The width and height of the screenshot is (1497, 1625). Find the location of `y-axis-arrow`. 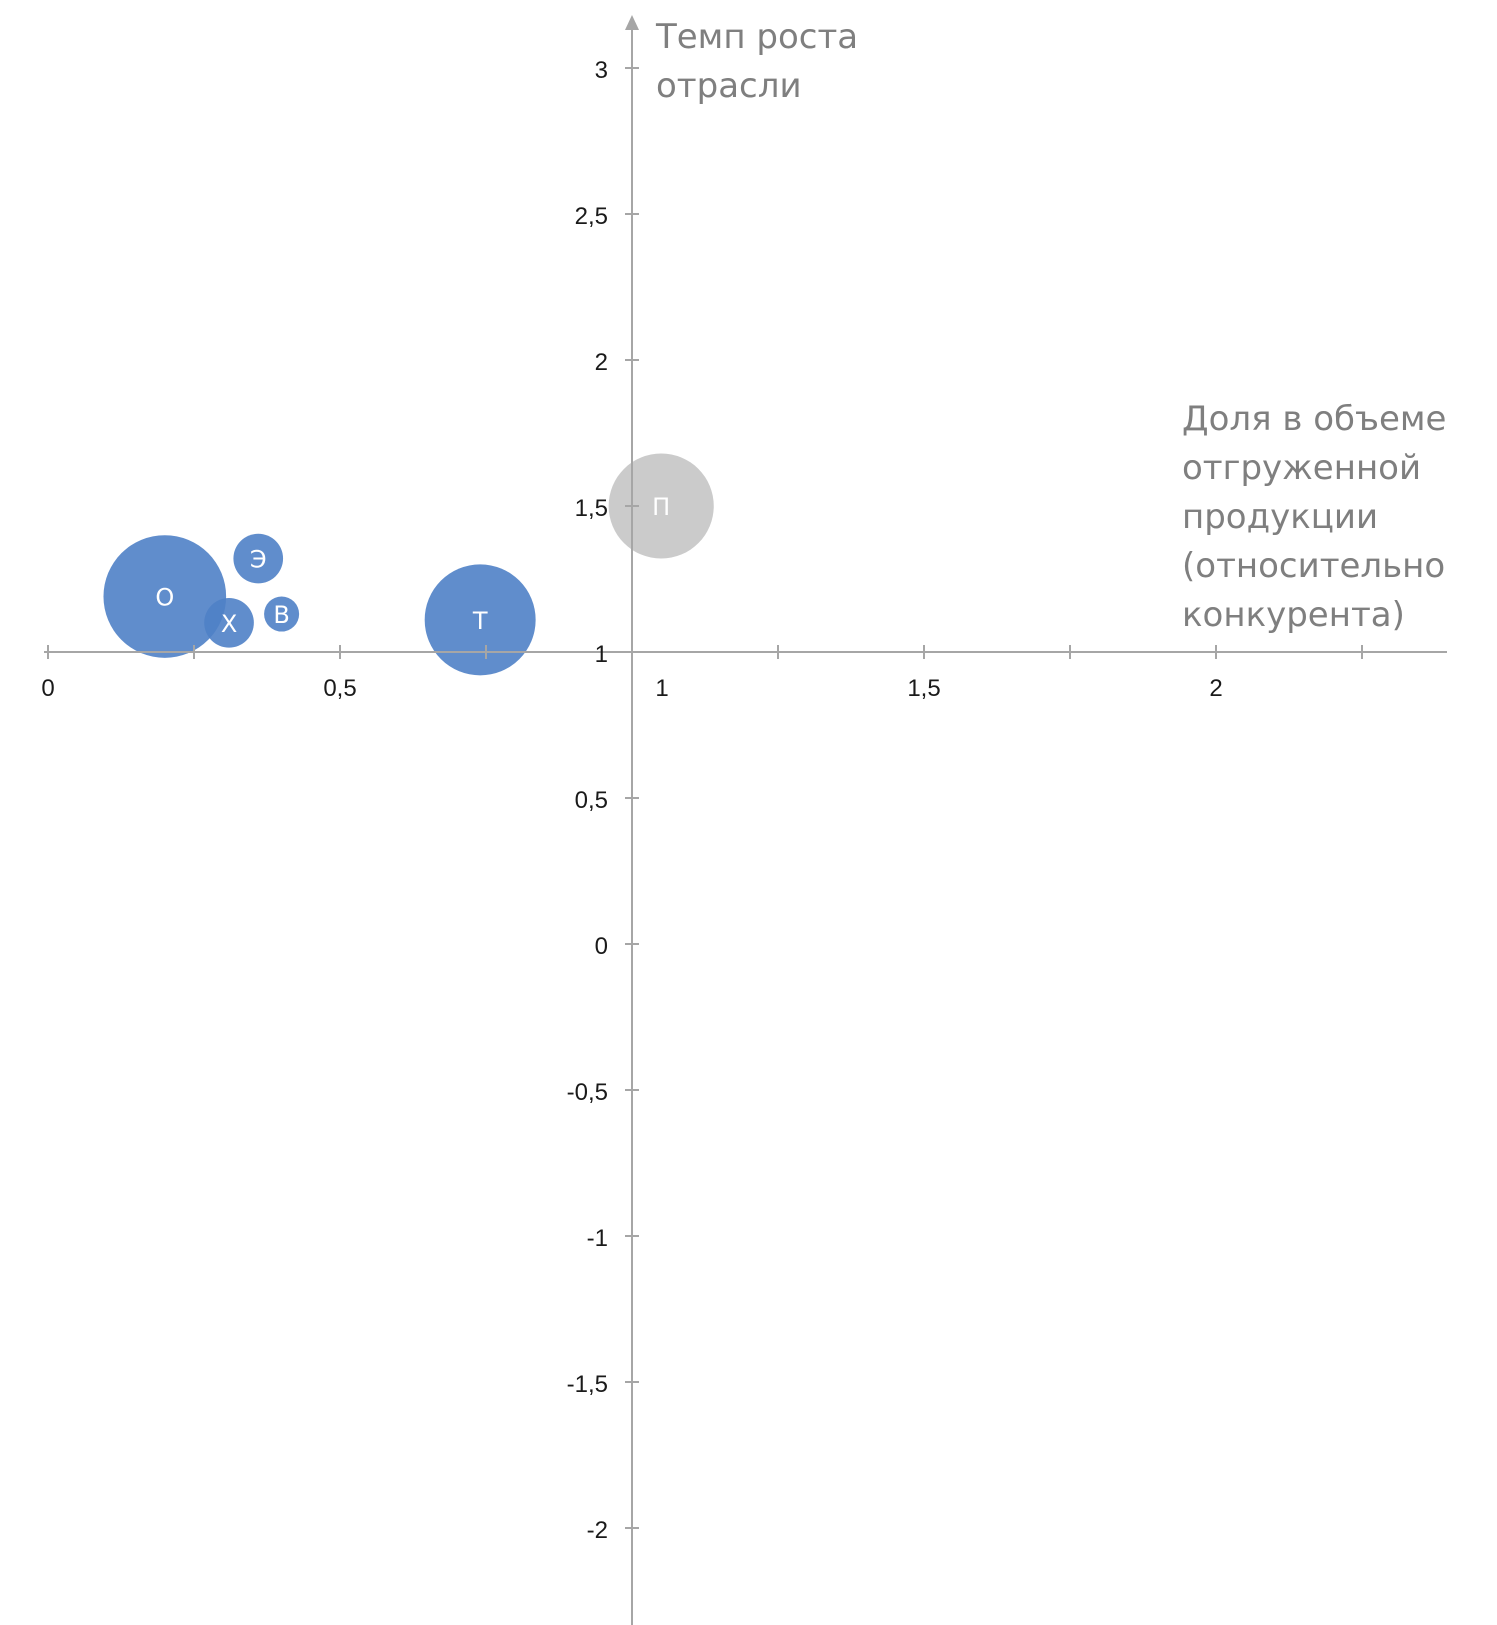

y-axis-arrow is located at coordinates (632, 22).